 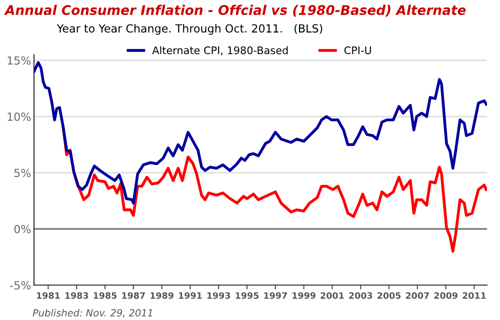 What do you see at coordinates (19, 116) in the screenshot?
I see `y-tick-label: 10%` at bounding box center [19, 116].